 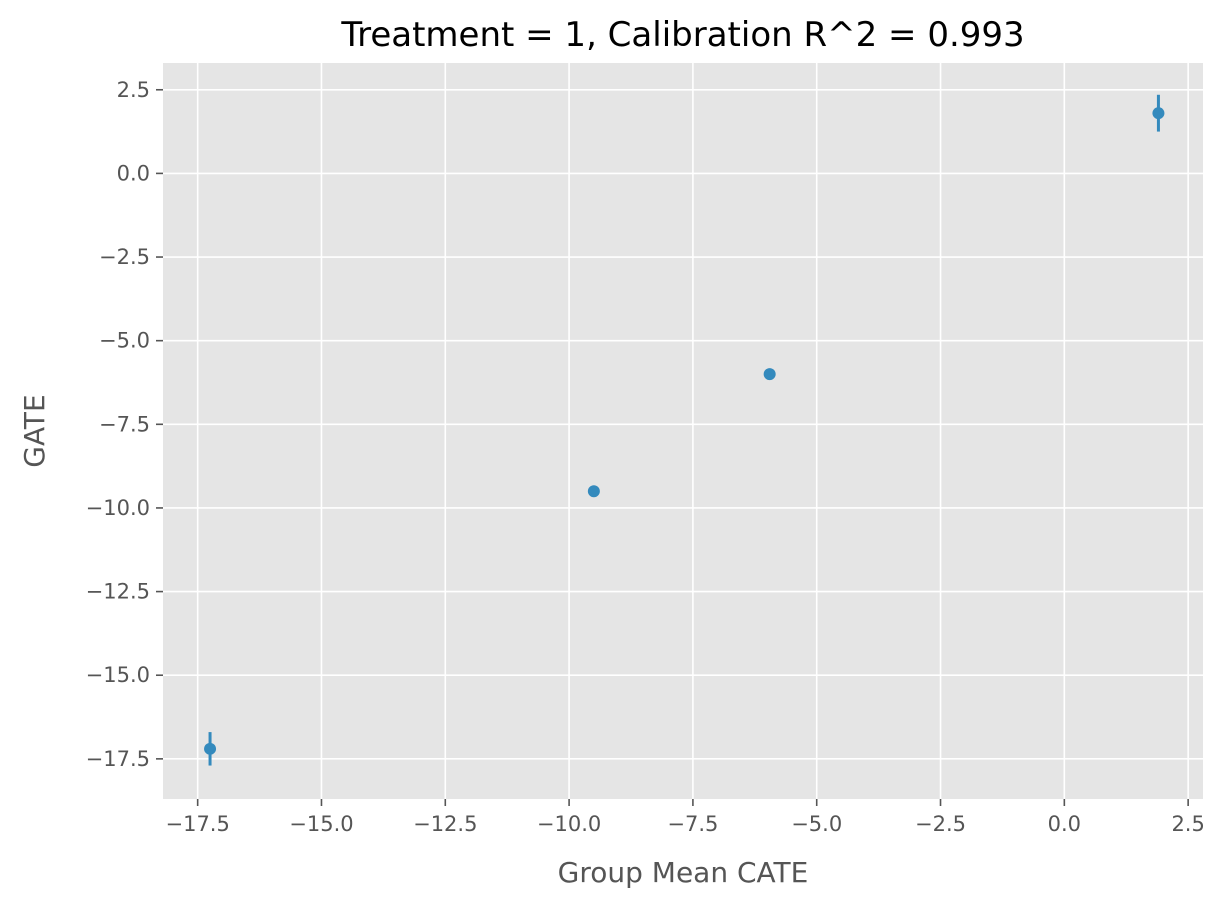 What do you see at coordinates (1064, 824) in the screenshot?
I see `x-tick-label: 0.0` at bounding box center [1064, 824].